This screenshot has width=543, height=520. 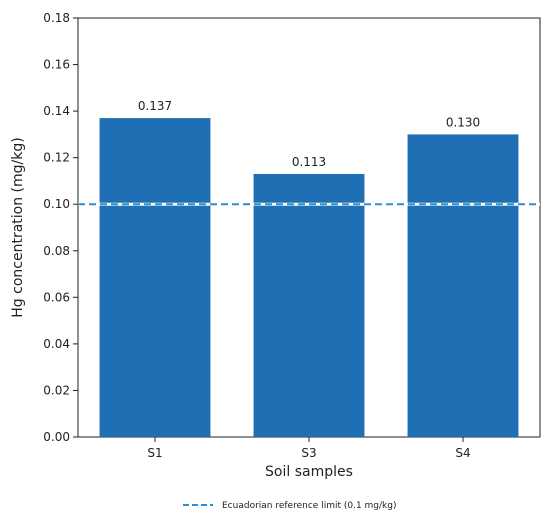 What do you see at coordinates (309, 134) in the screenshot?
I see `data-labels: 0.137 0.113 0.130` at bounding box center [309, 134].